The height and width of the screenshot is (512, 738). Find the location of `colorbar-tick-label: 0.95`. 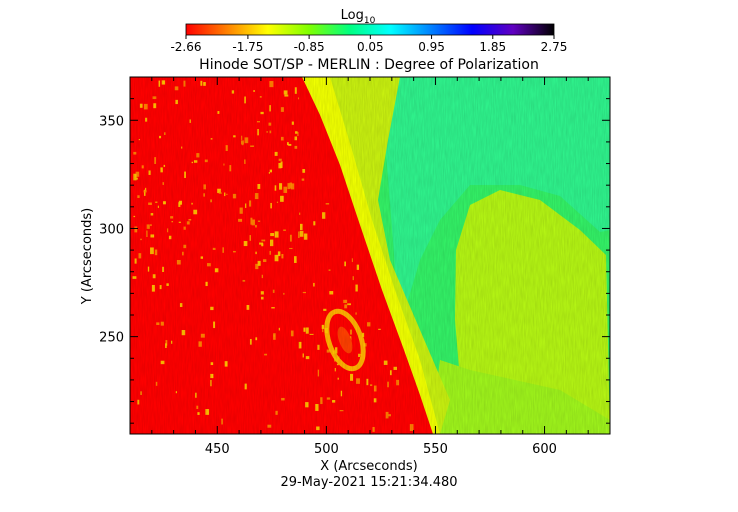

colorbar-tick-label: 0.95 is located at coordinates (431, 47).